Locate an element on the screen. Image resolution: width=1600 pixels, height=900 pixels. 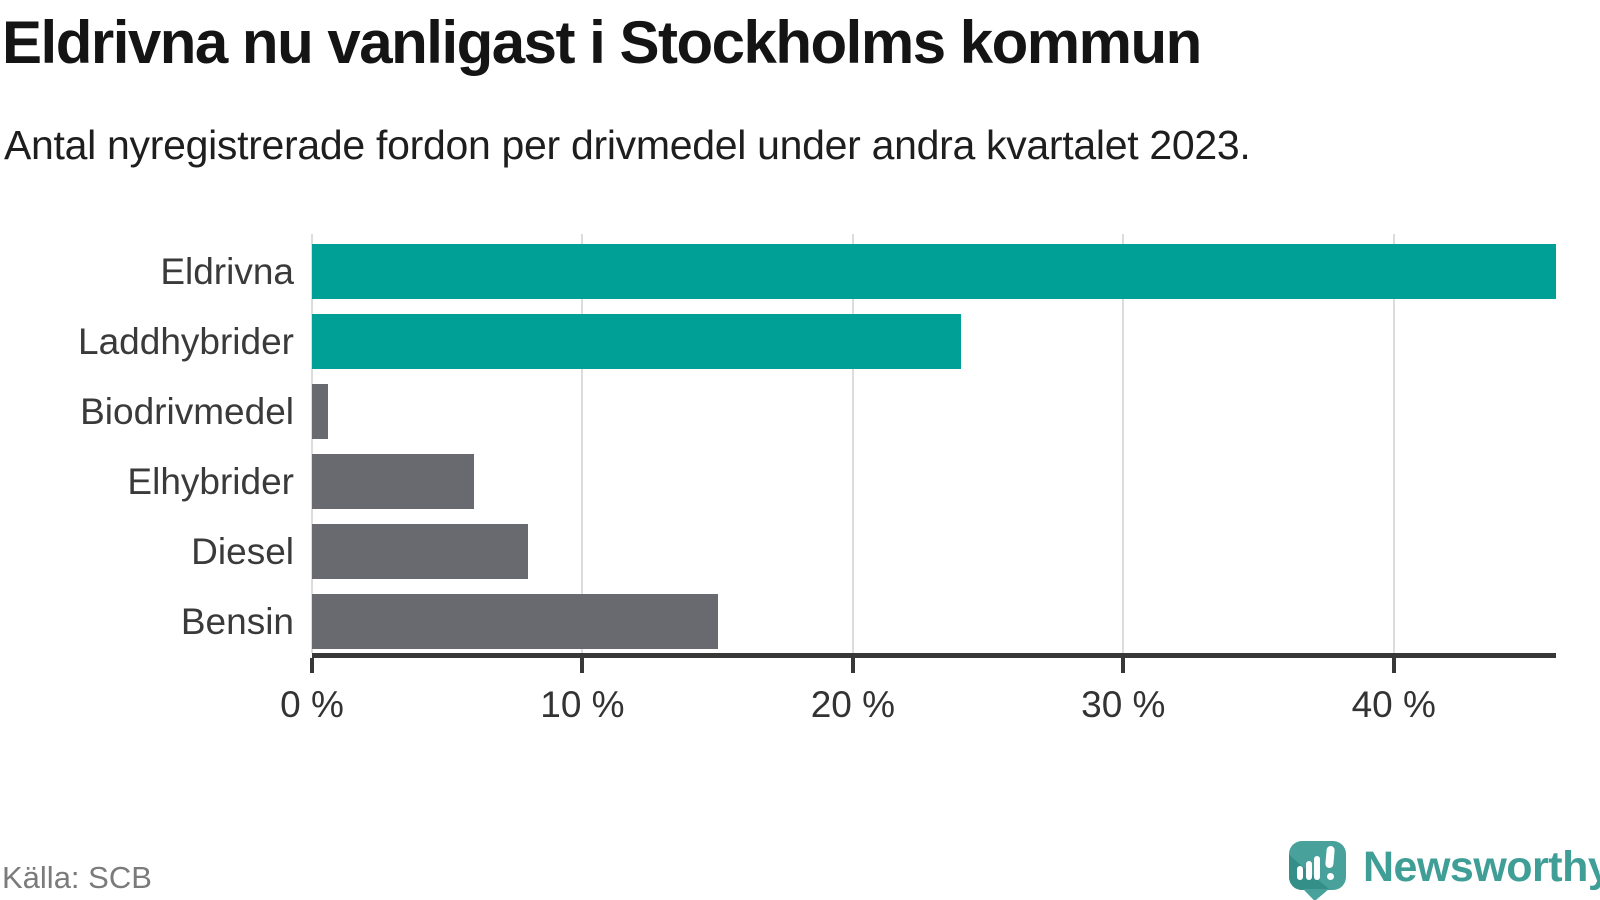
category-label-biodrivmedel: Biodrivmedel is located at coordinates (187, 411).